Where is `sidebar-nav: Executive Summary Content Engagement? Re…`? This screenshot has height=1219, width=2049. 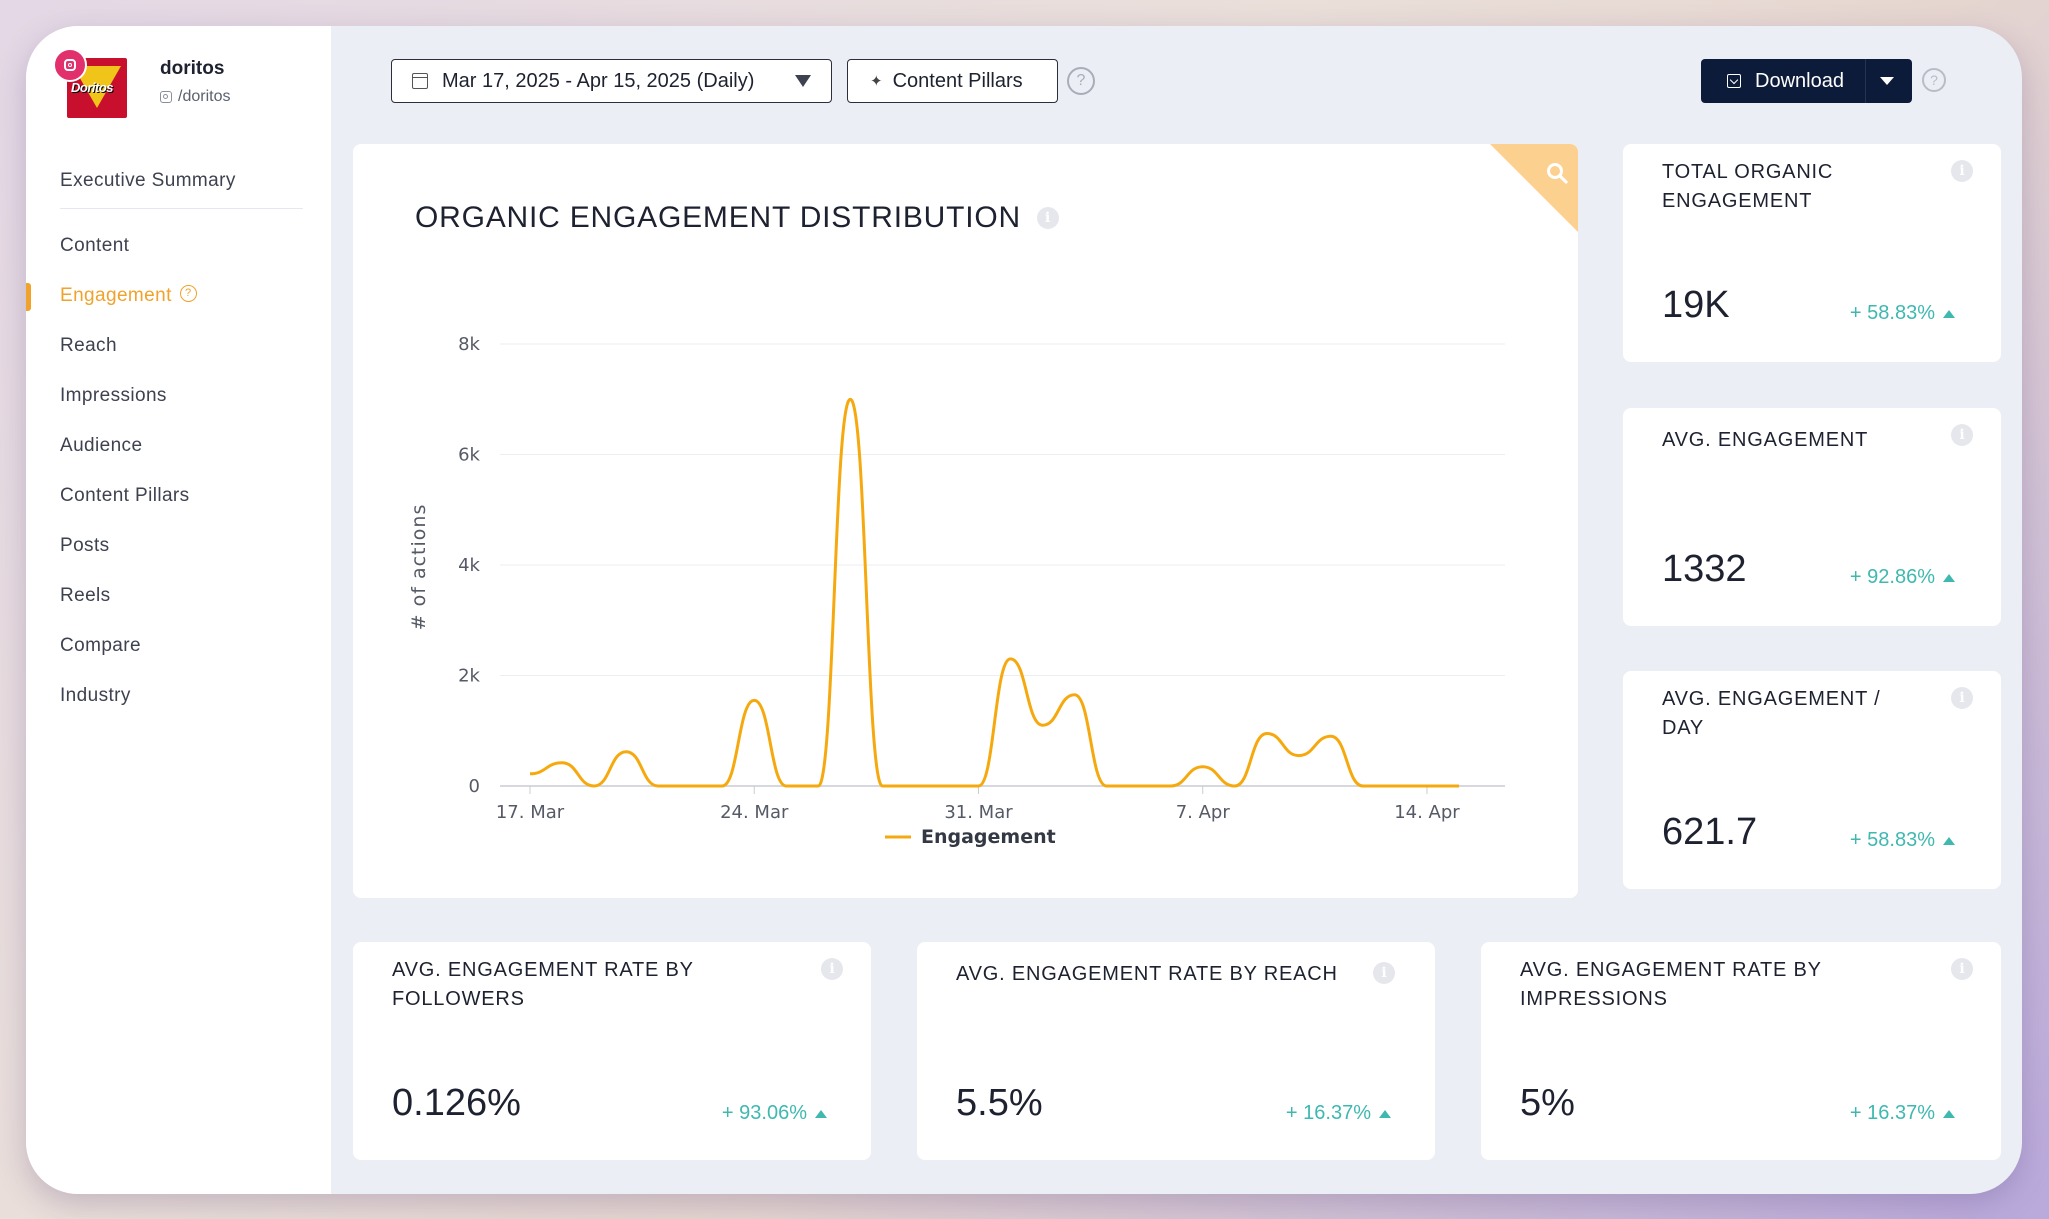
sidebar-nav: Executive Summary Content Engagement? Re… is located at coordinates (178, 438).